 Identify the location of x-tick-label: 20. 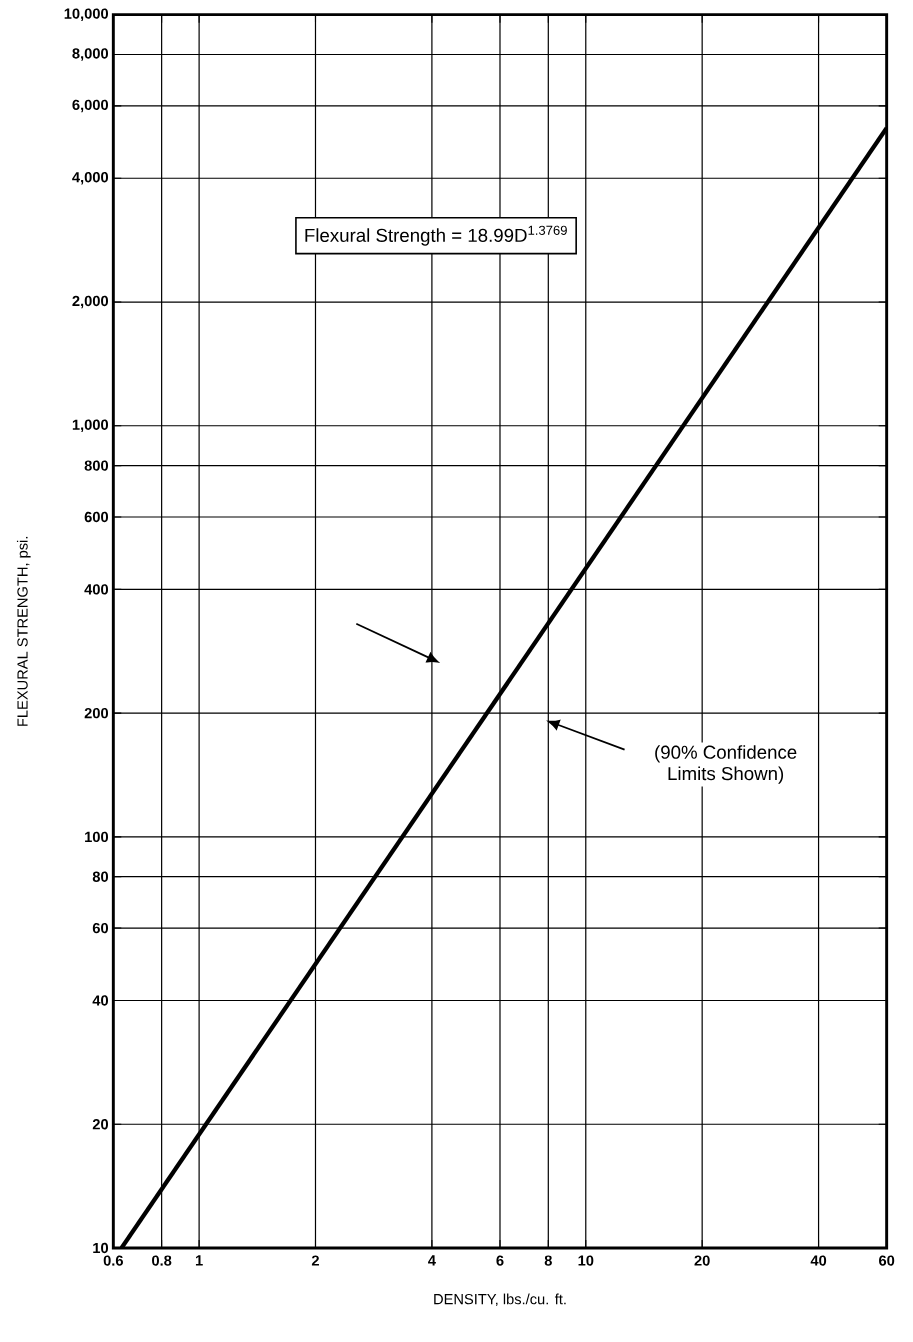
(702, 1260).